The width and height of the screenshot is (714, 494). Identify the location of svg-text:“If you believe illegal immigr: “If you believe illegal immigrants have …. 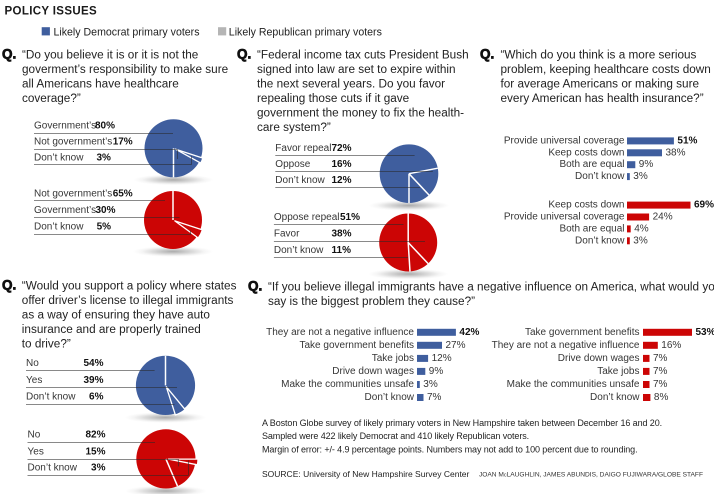
(491, 294).